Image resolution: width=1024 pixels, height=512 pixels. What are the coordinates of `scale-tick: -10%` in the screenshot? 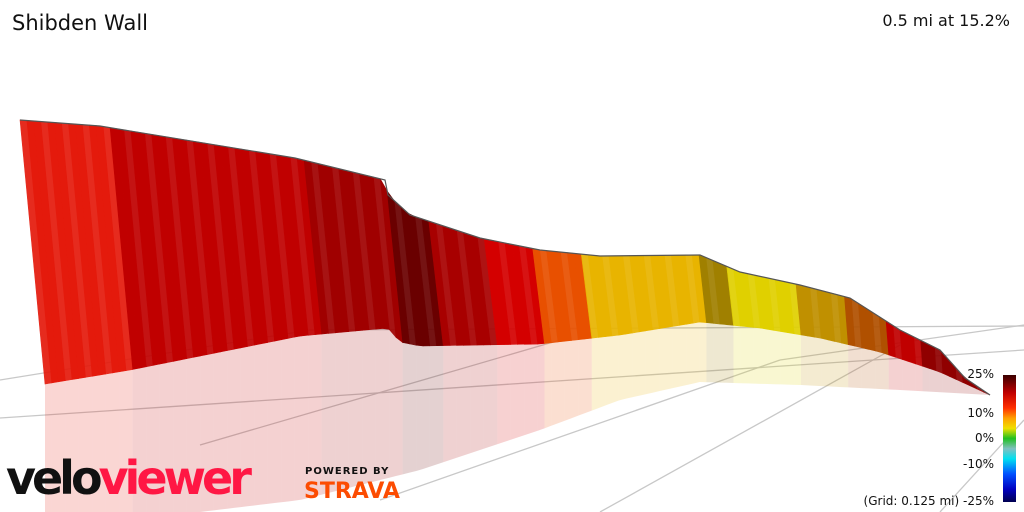 It's located at (978, 464).